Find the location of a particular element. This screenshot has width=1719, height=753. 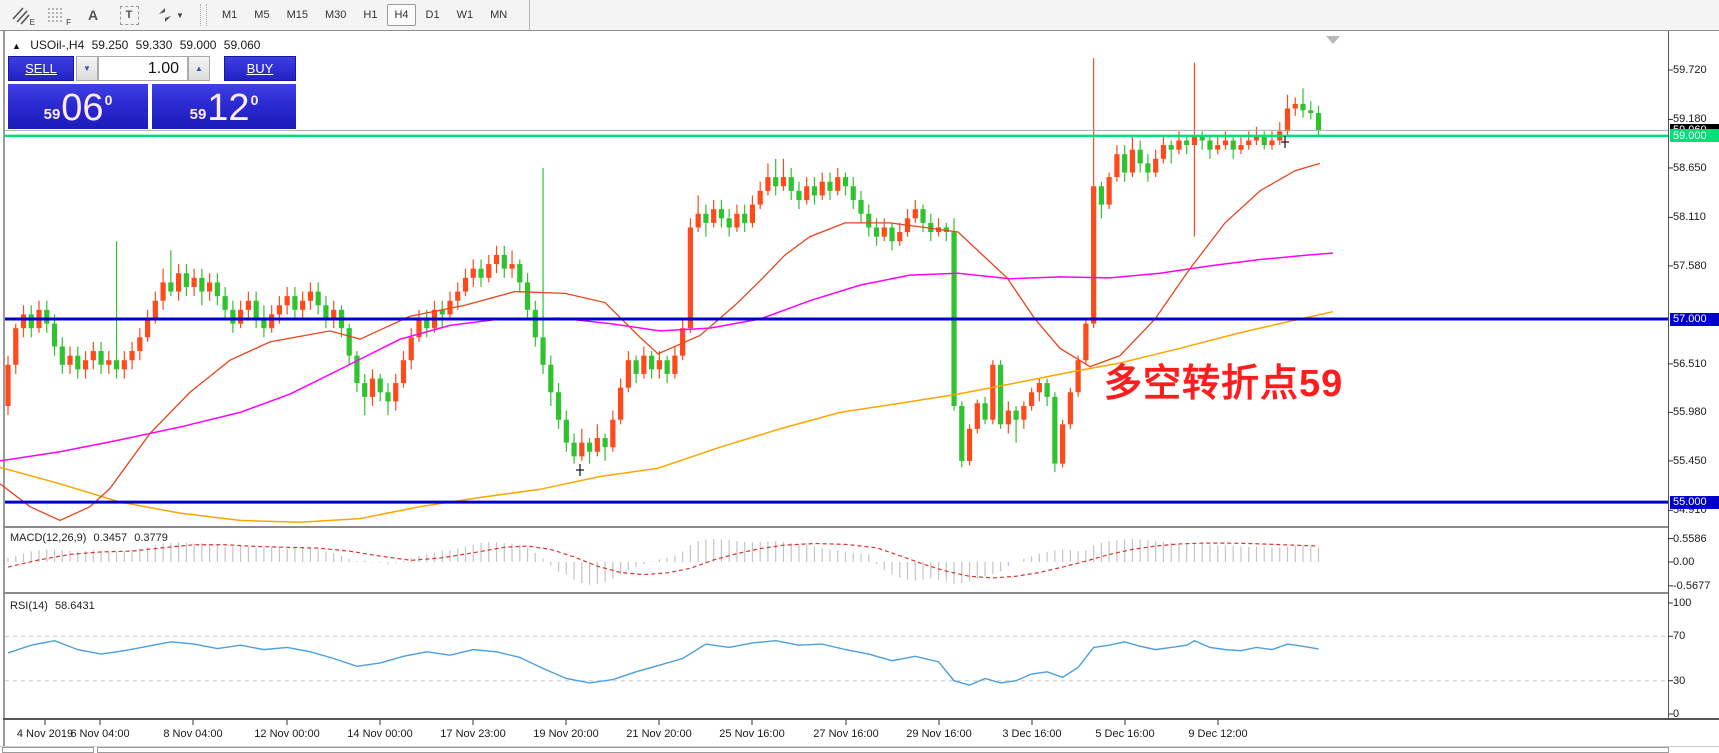

date-tick-label: 25 Nov 16:00 is located at coordinates (752, 734).